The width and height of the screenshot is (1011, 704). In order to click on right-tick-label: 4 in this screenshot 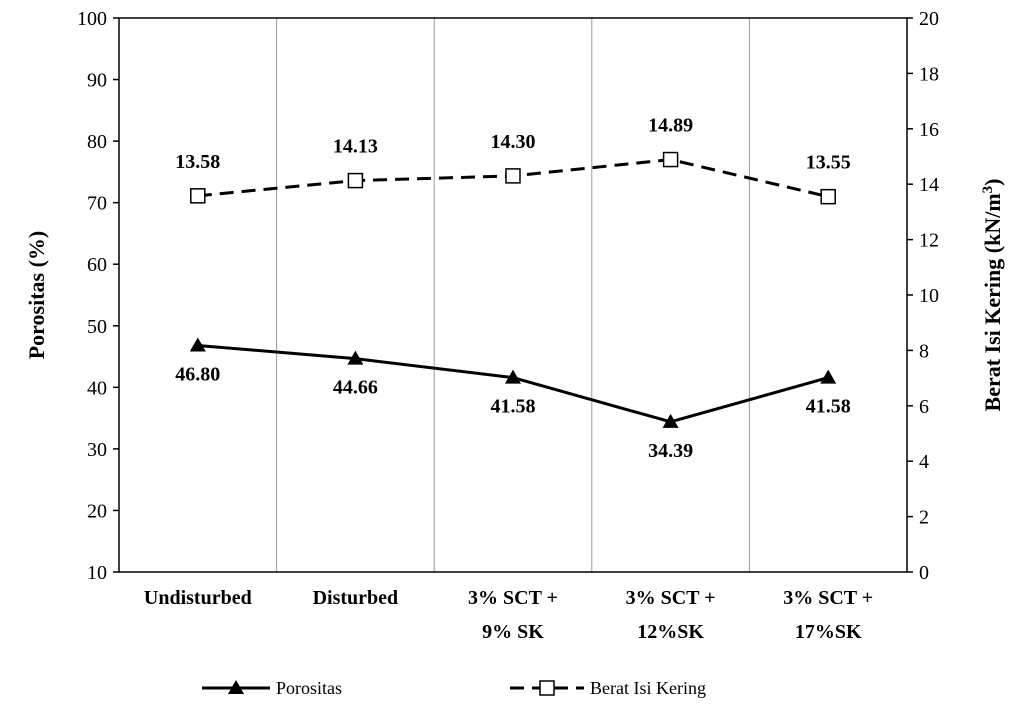, I will do `click(924, 462)`.